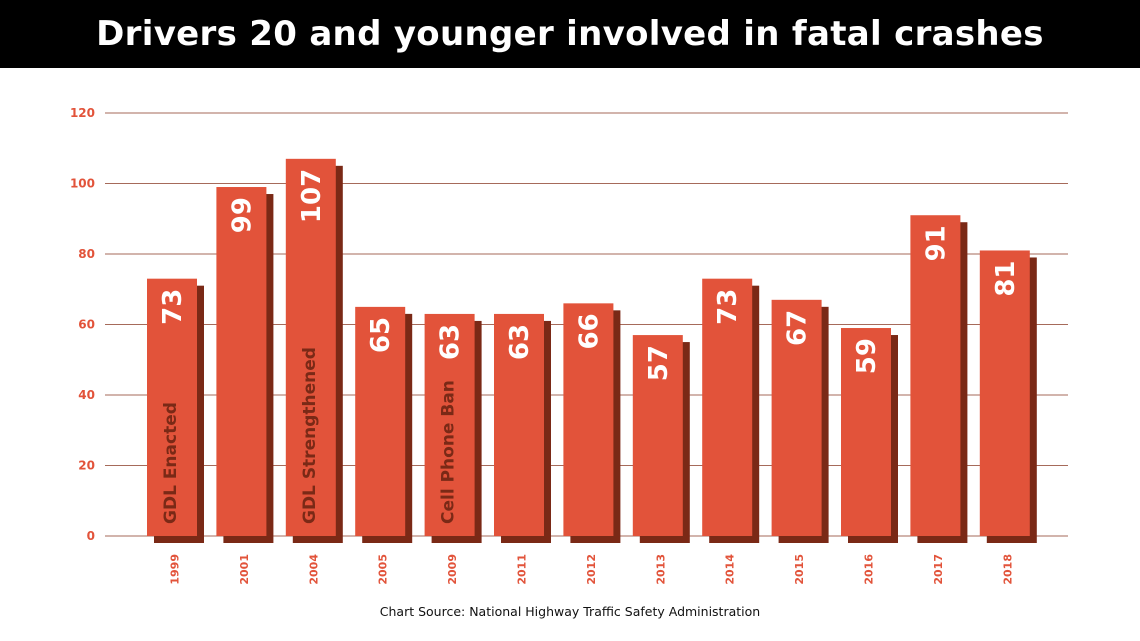  I want to click on bar-value-label: 67, so click(798, 328).